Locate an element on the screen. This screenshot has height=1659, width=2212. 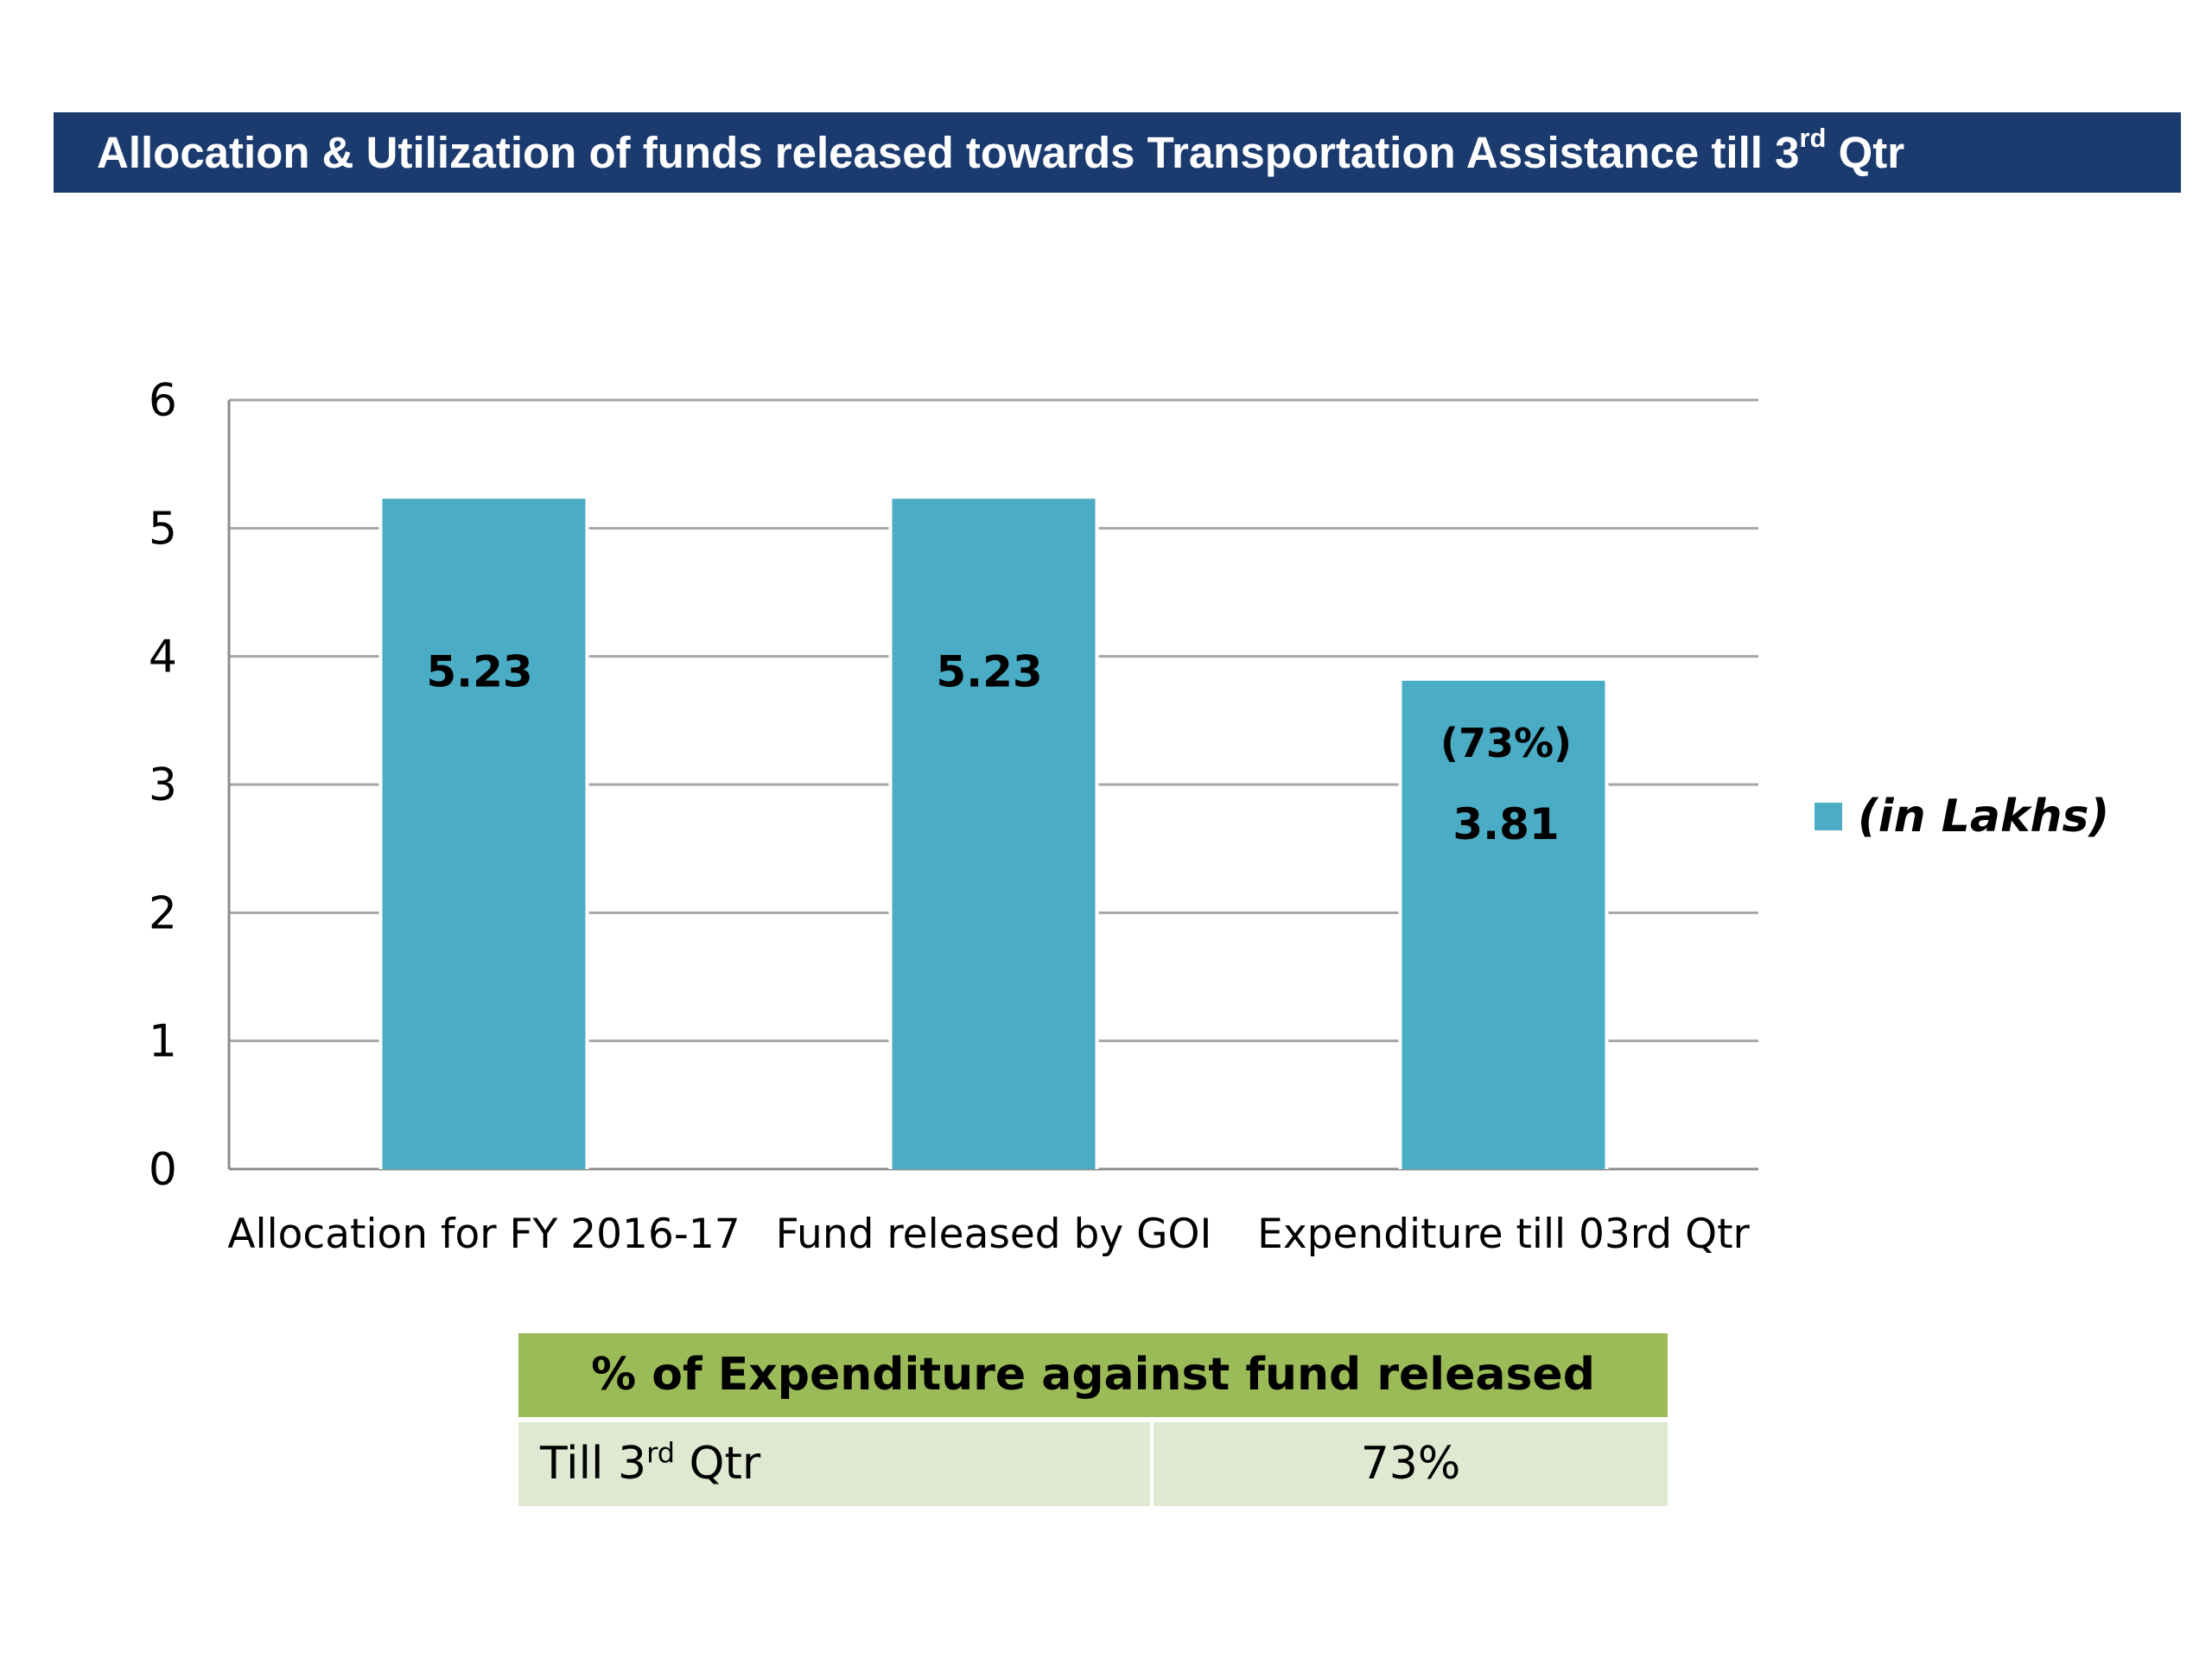
legend-label: (in Lakhs) is located at coordinates (1983, 816).